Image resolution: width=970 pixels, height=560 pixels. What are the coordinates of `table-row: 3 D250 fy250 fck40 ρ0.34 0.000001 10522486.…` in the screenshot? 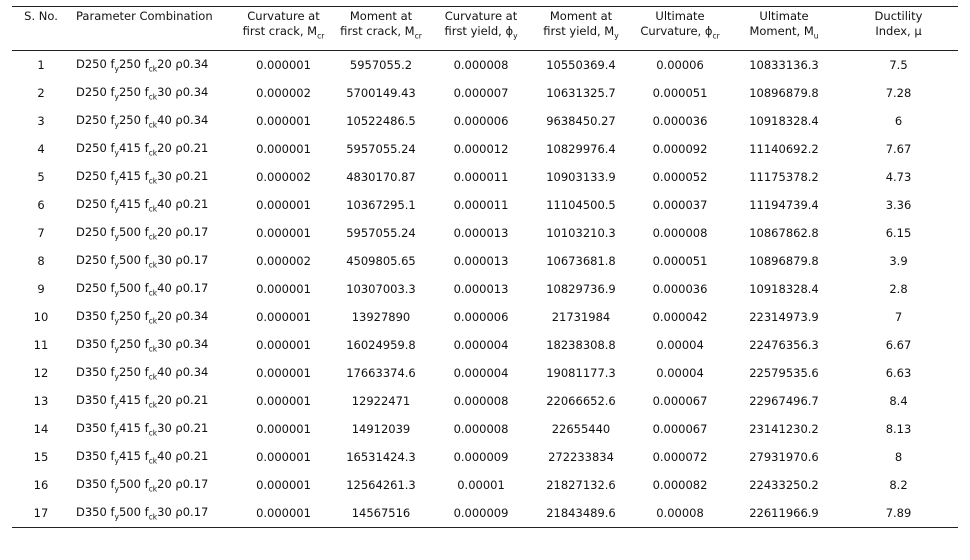 It's located at (485, 121).